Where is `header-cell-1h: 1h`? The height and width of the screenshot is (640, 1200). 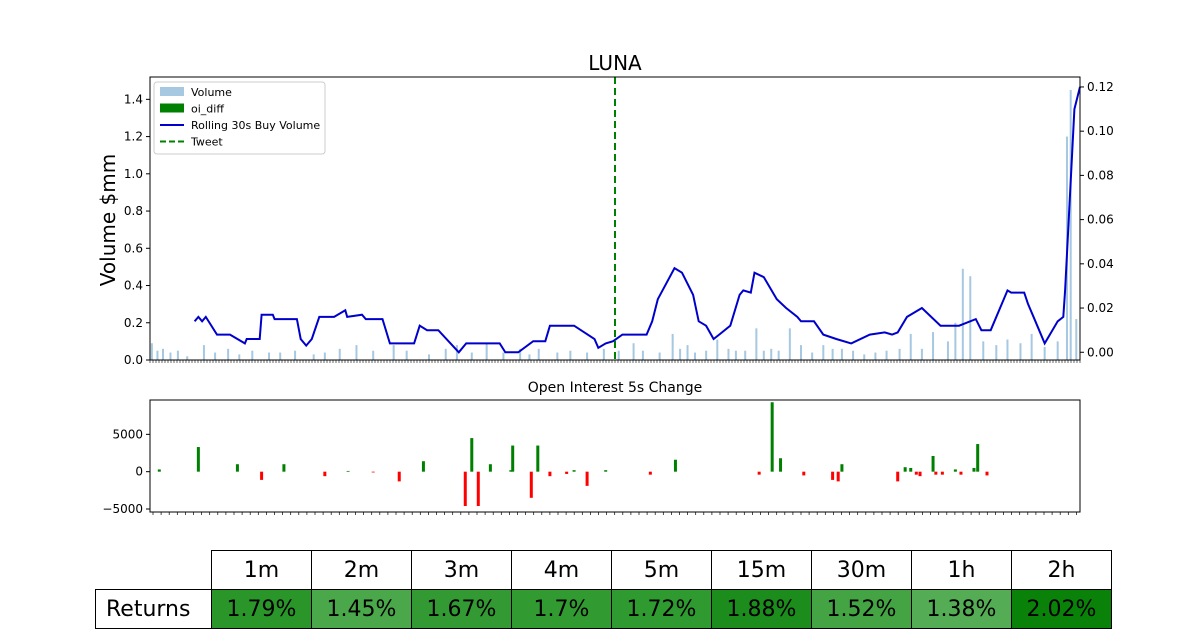 header-cell-1h: 1h is located at coordinates (961, 570).